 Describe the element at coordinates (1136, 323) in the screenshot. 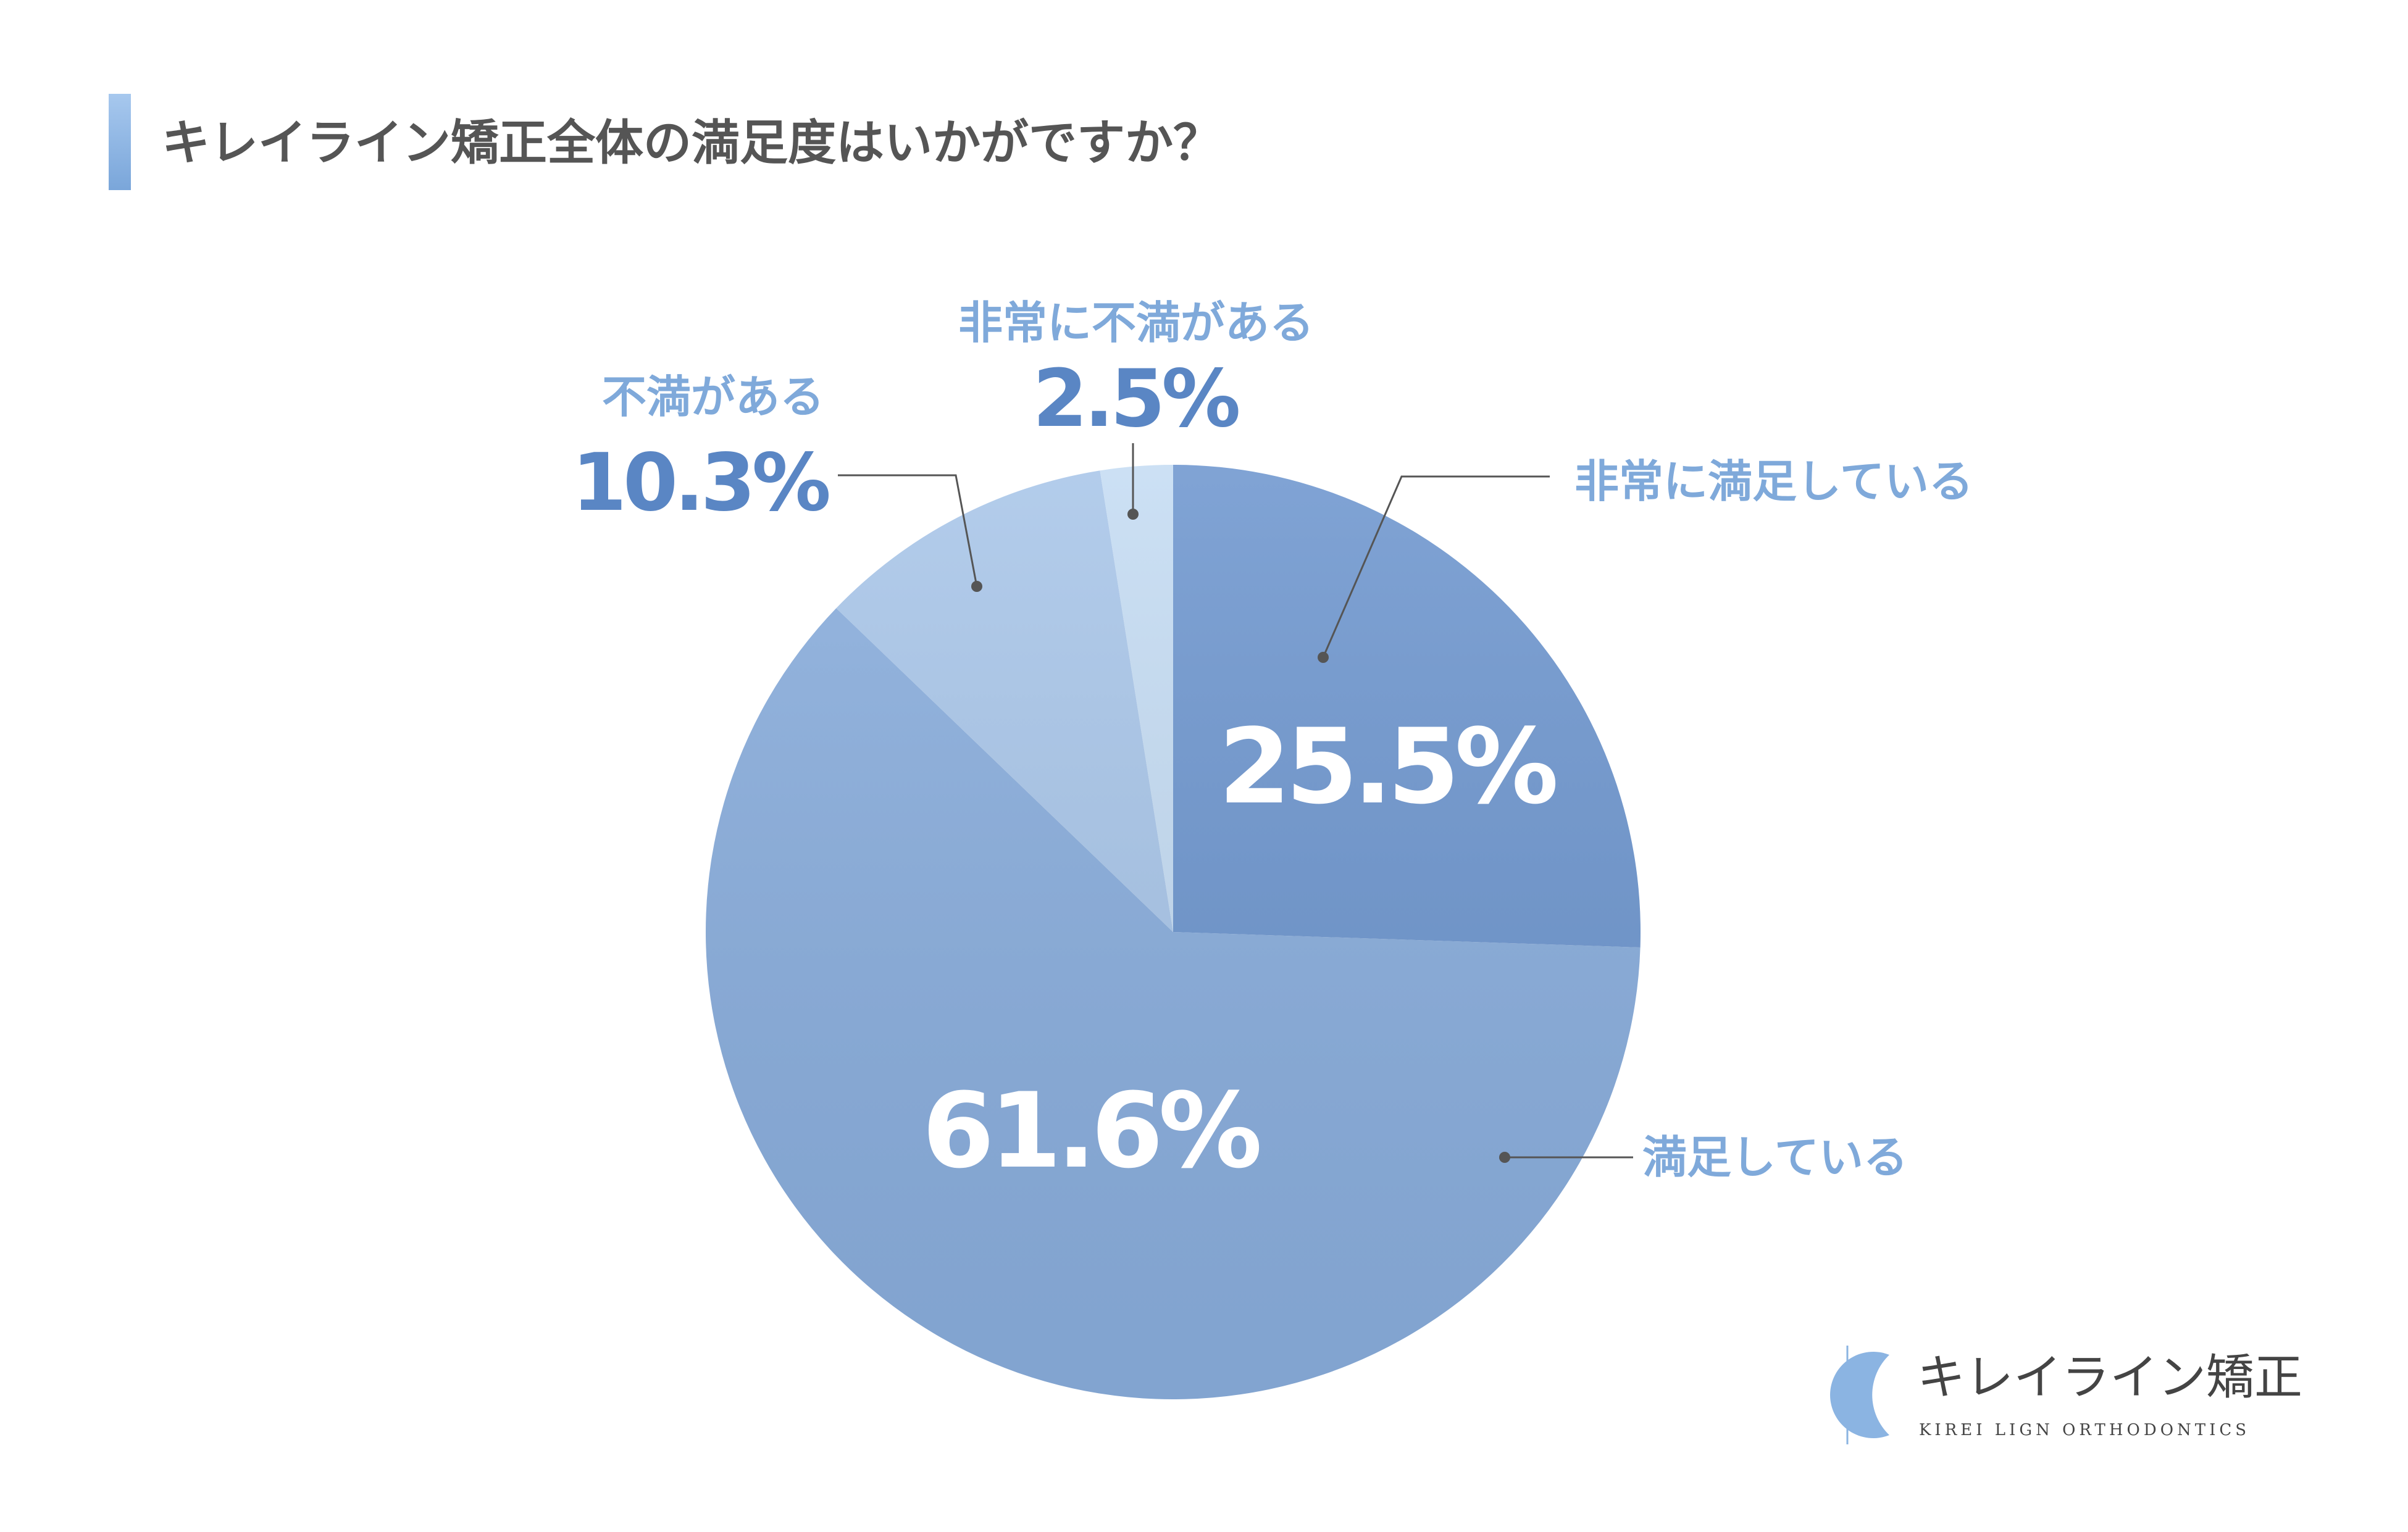

I see `category-label-very-dissatisfied: 非常に不満がある` at that location.